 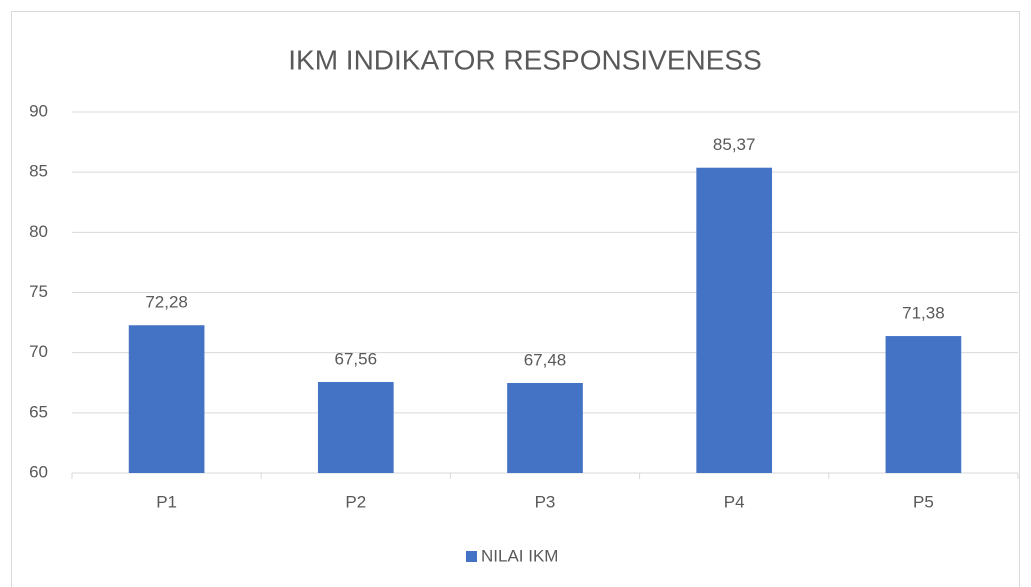 I want to click on y-tick-label: 60, so click(x=38, y=471).